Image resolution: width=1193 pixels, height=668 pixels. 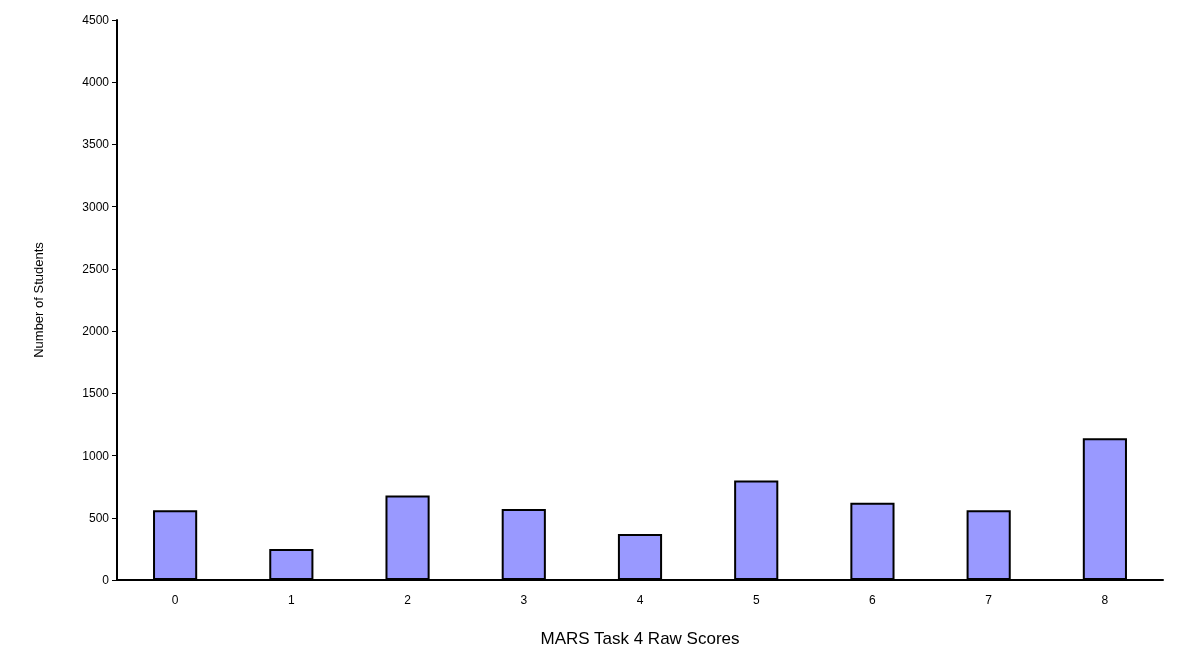 I want to click on x-tick-label: 0, so click(x=175, y=600).